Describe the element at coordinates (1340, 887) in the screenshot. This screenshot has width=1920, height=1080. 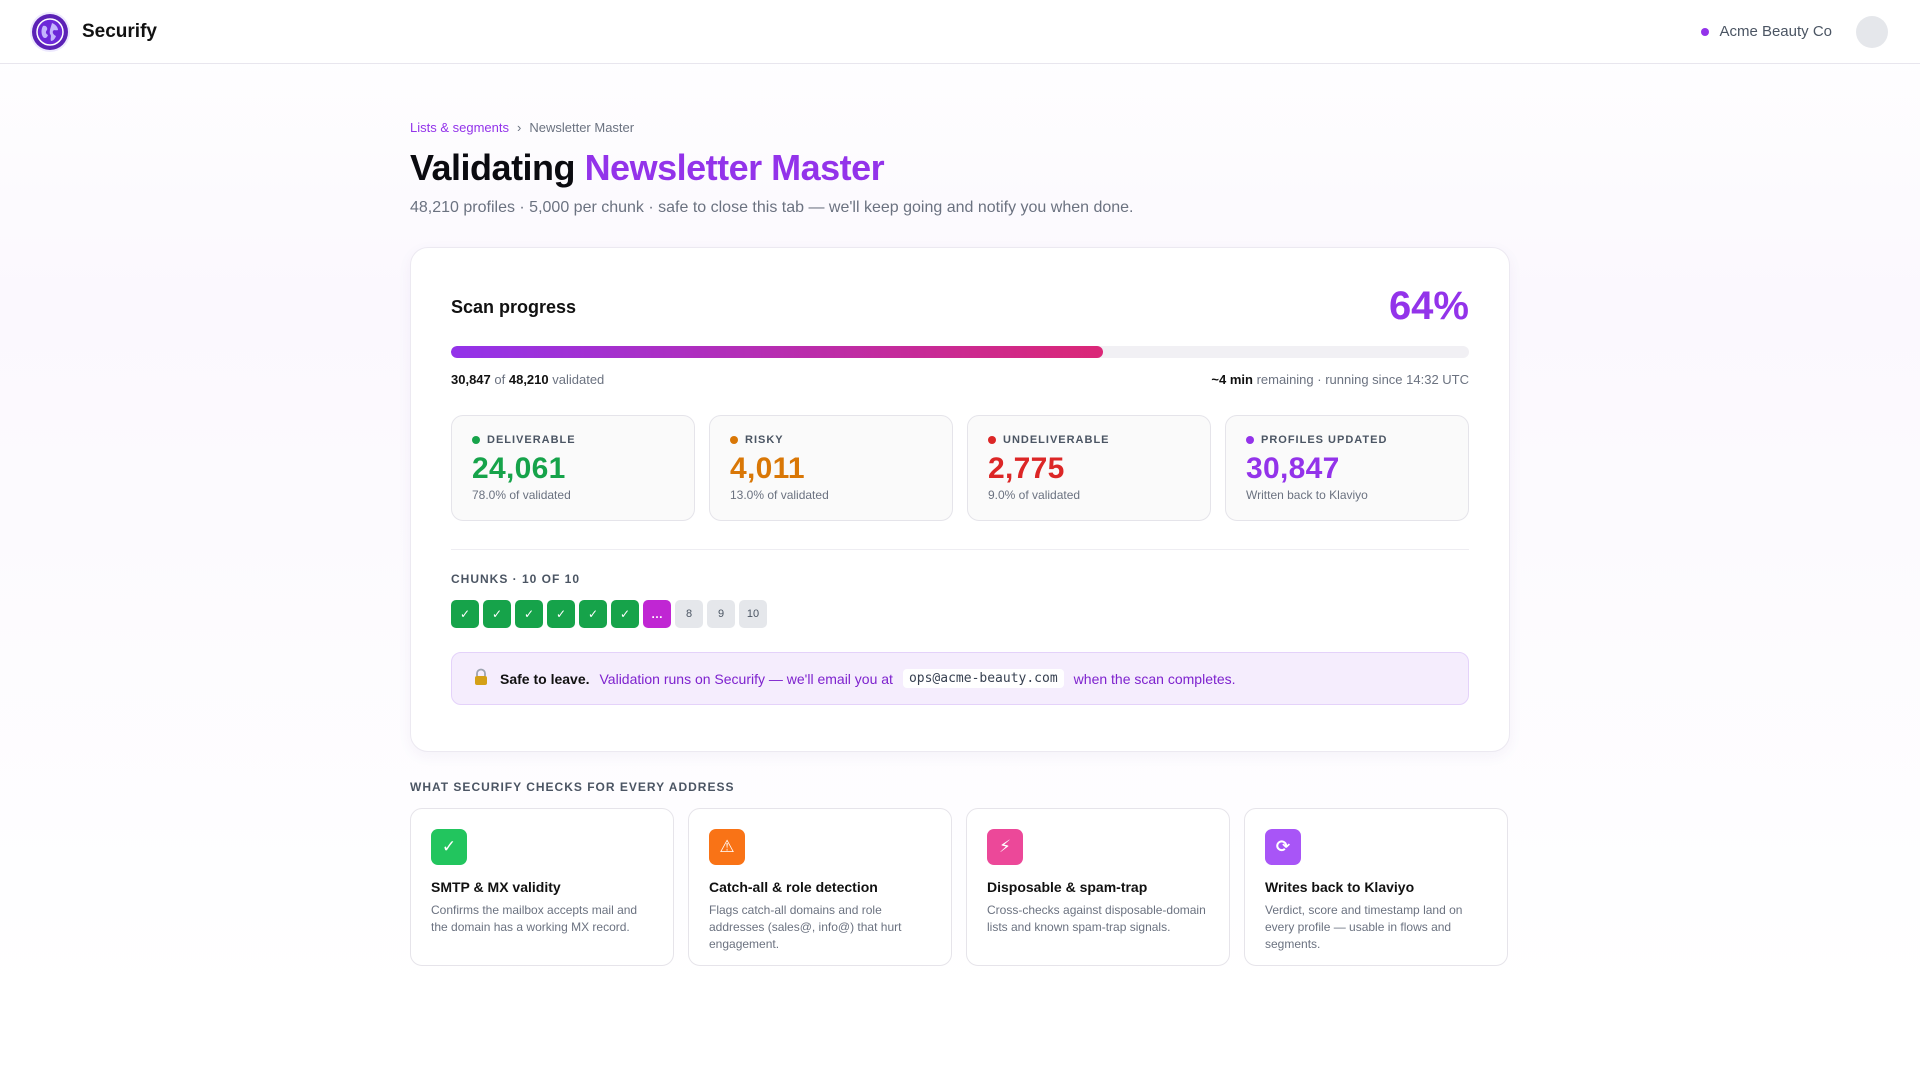
I see `check-title: Writes back to Klaviyo` at that location.